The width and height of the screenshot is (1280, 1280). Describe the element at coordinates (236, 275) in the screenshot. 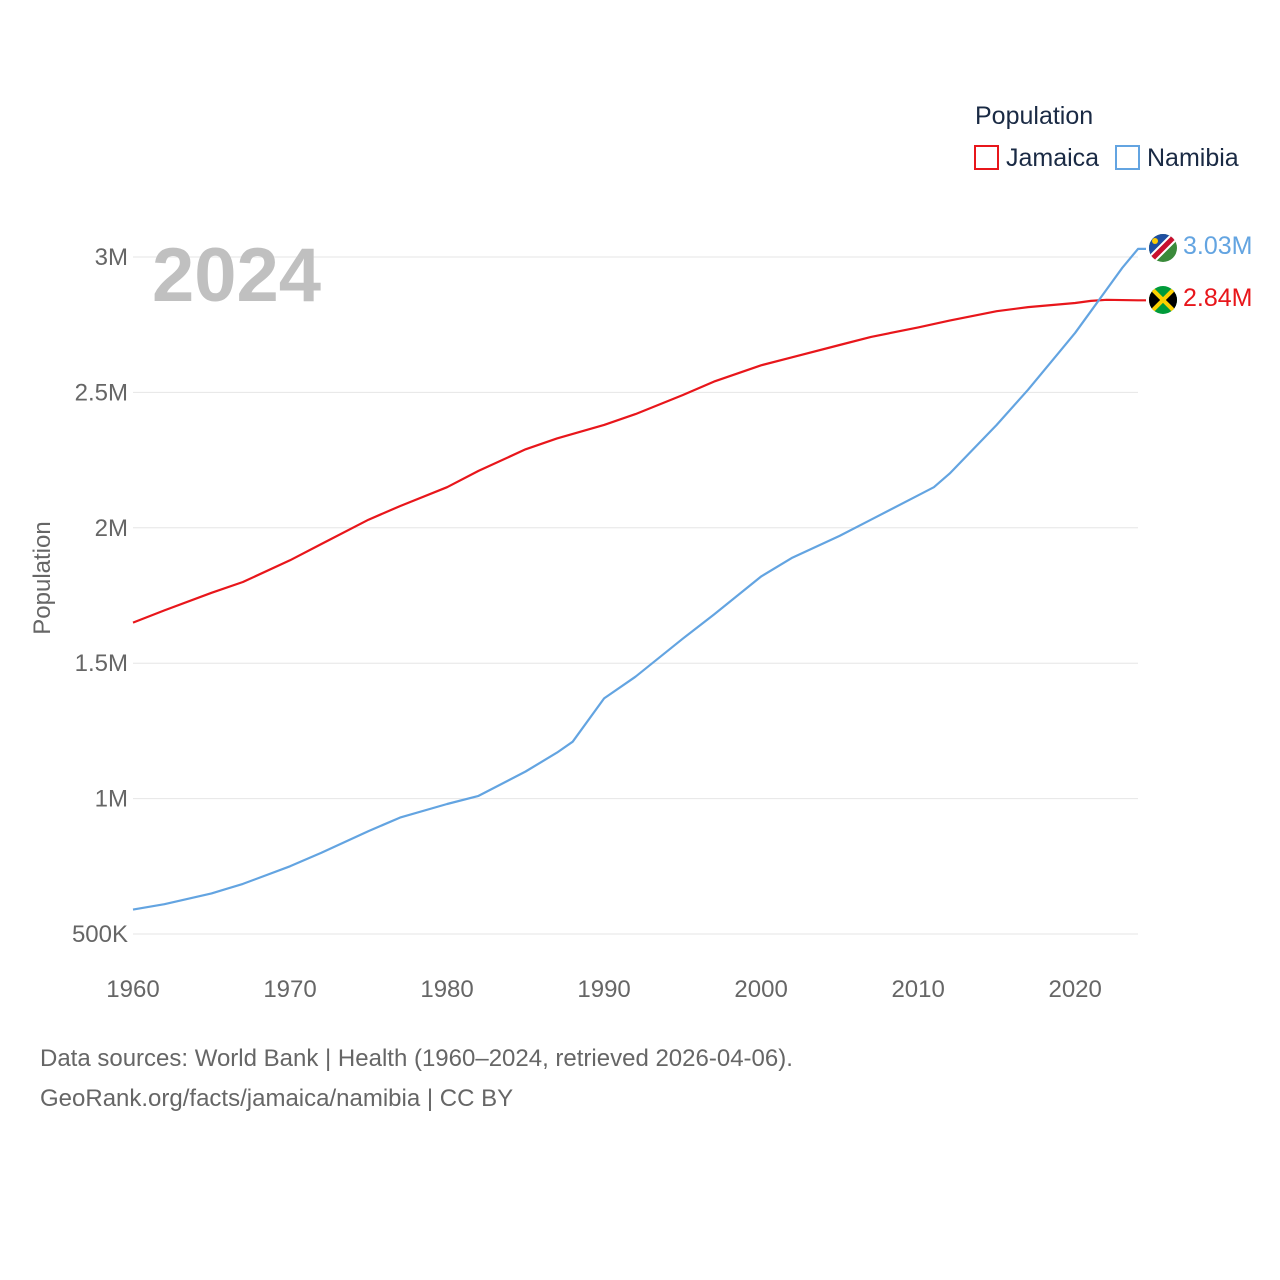

I see `year-label: 2024` at that location.